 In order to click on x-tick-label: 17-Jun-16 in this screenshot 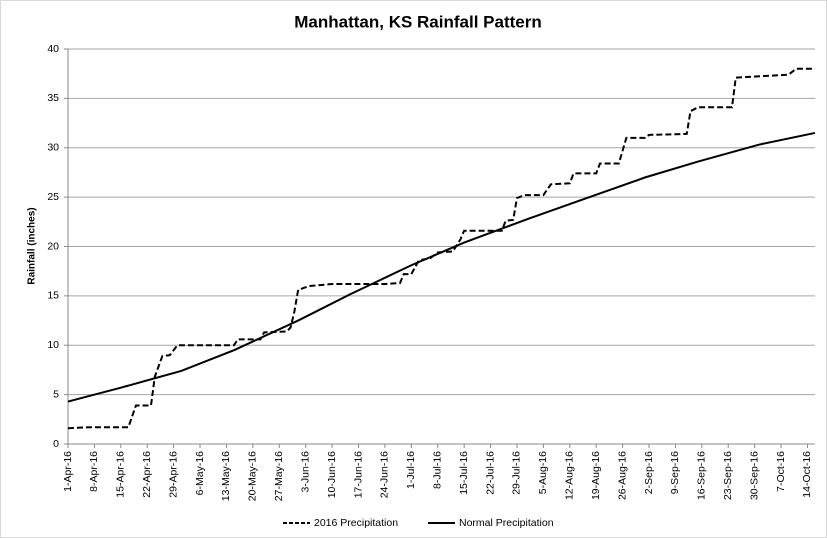, I will do `click(358, 474)`.